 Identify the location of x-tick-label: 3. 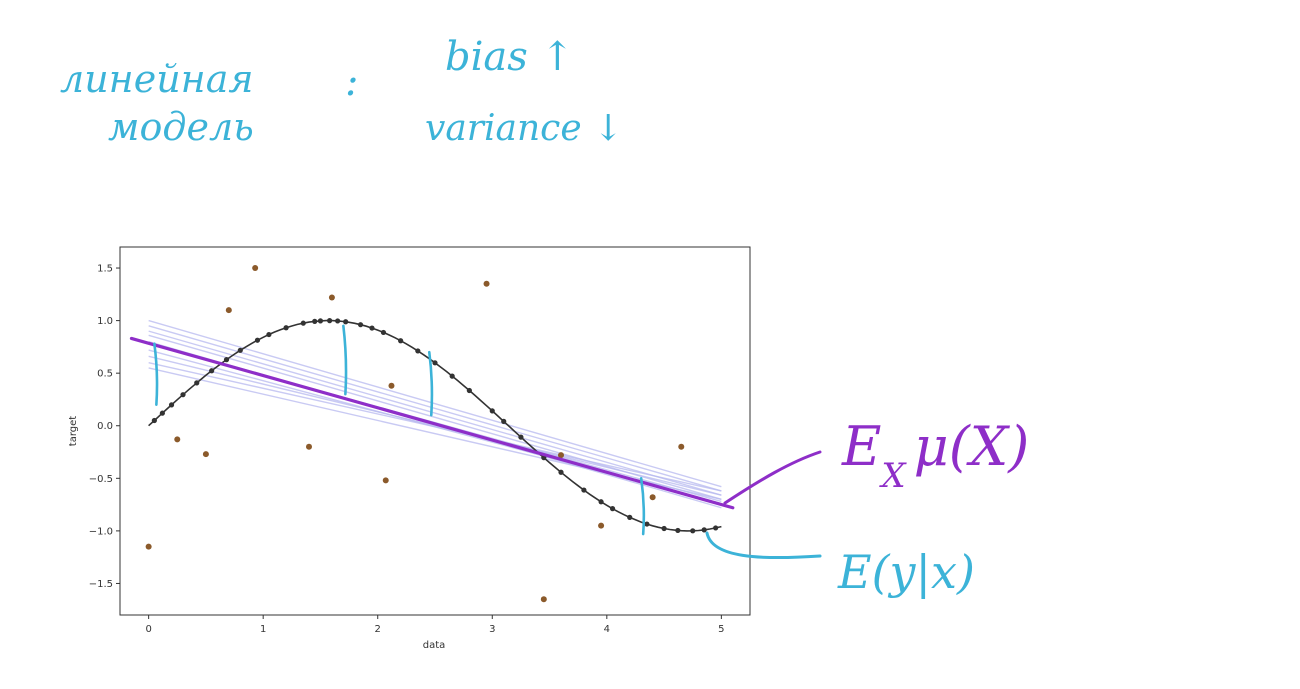
(492, 629).